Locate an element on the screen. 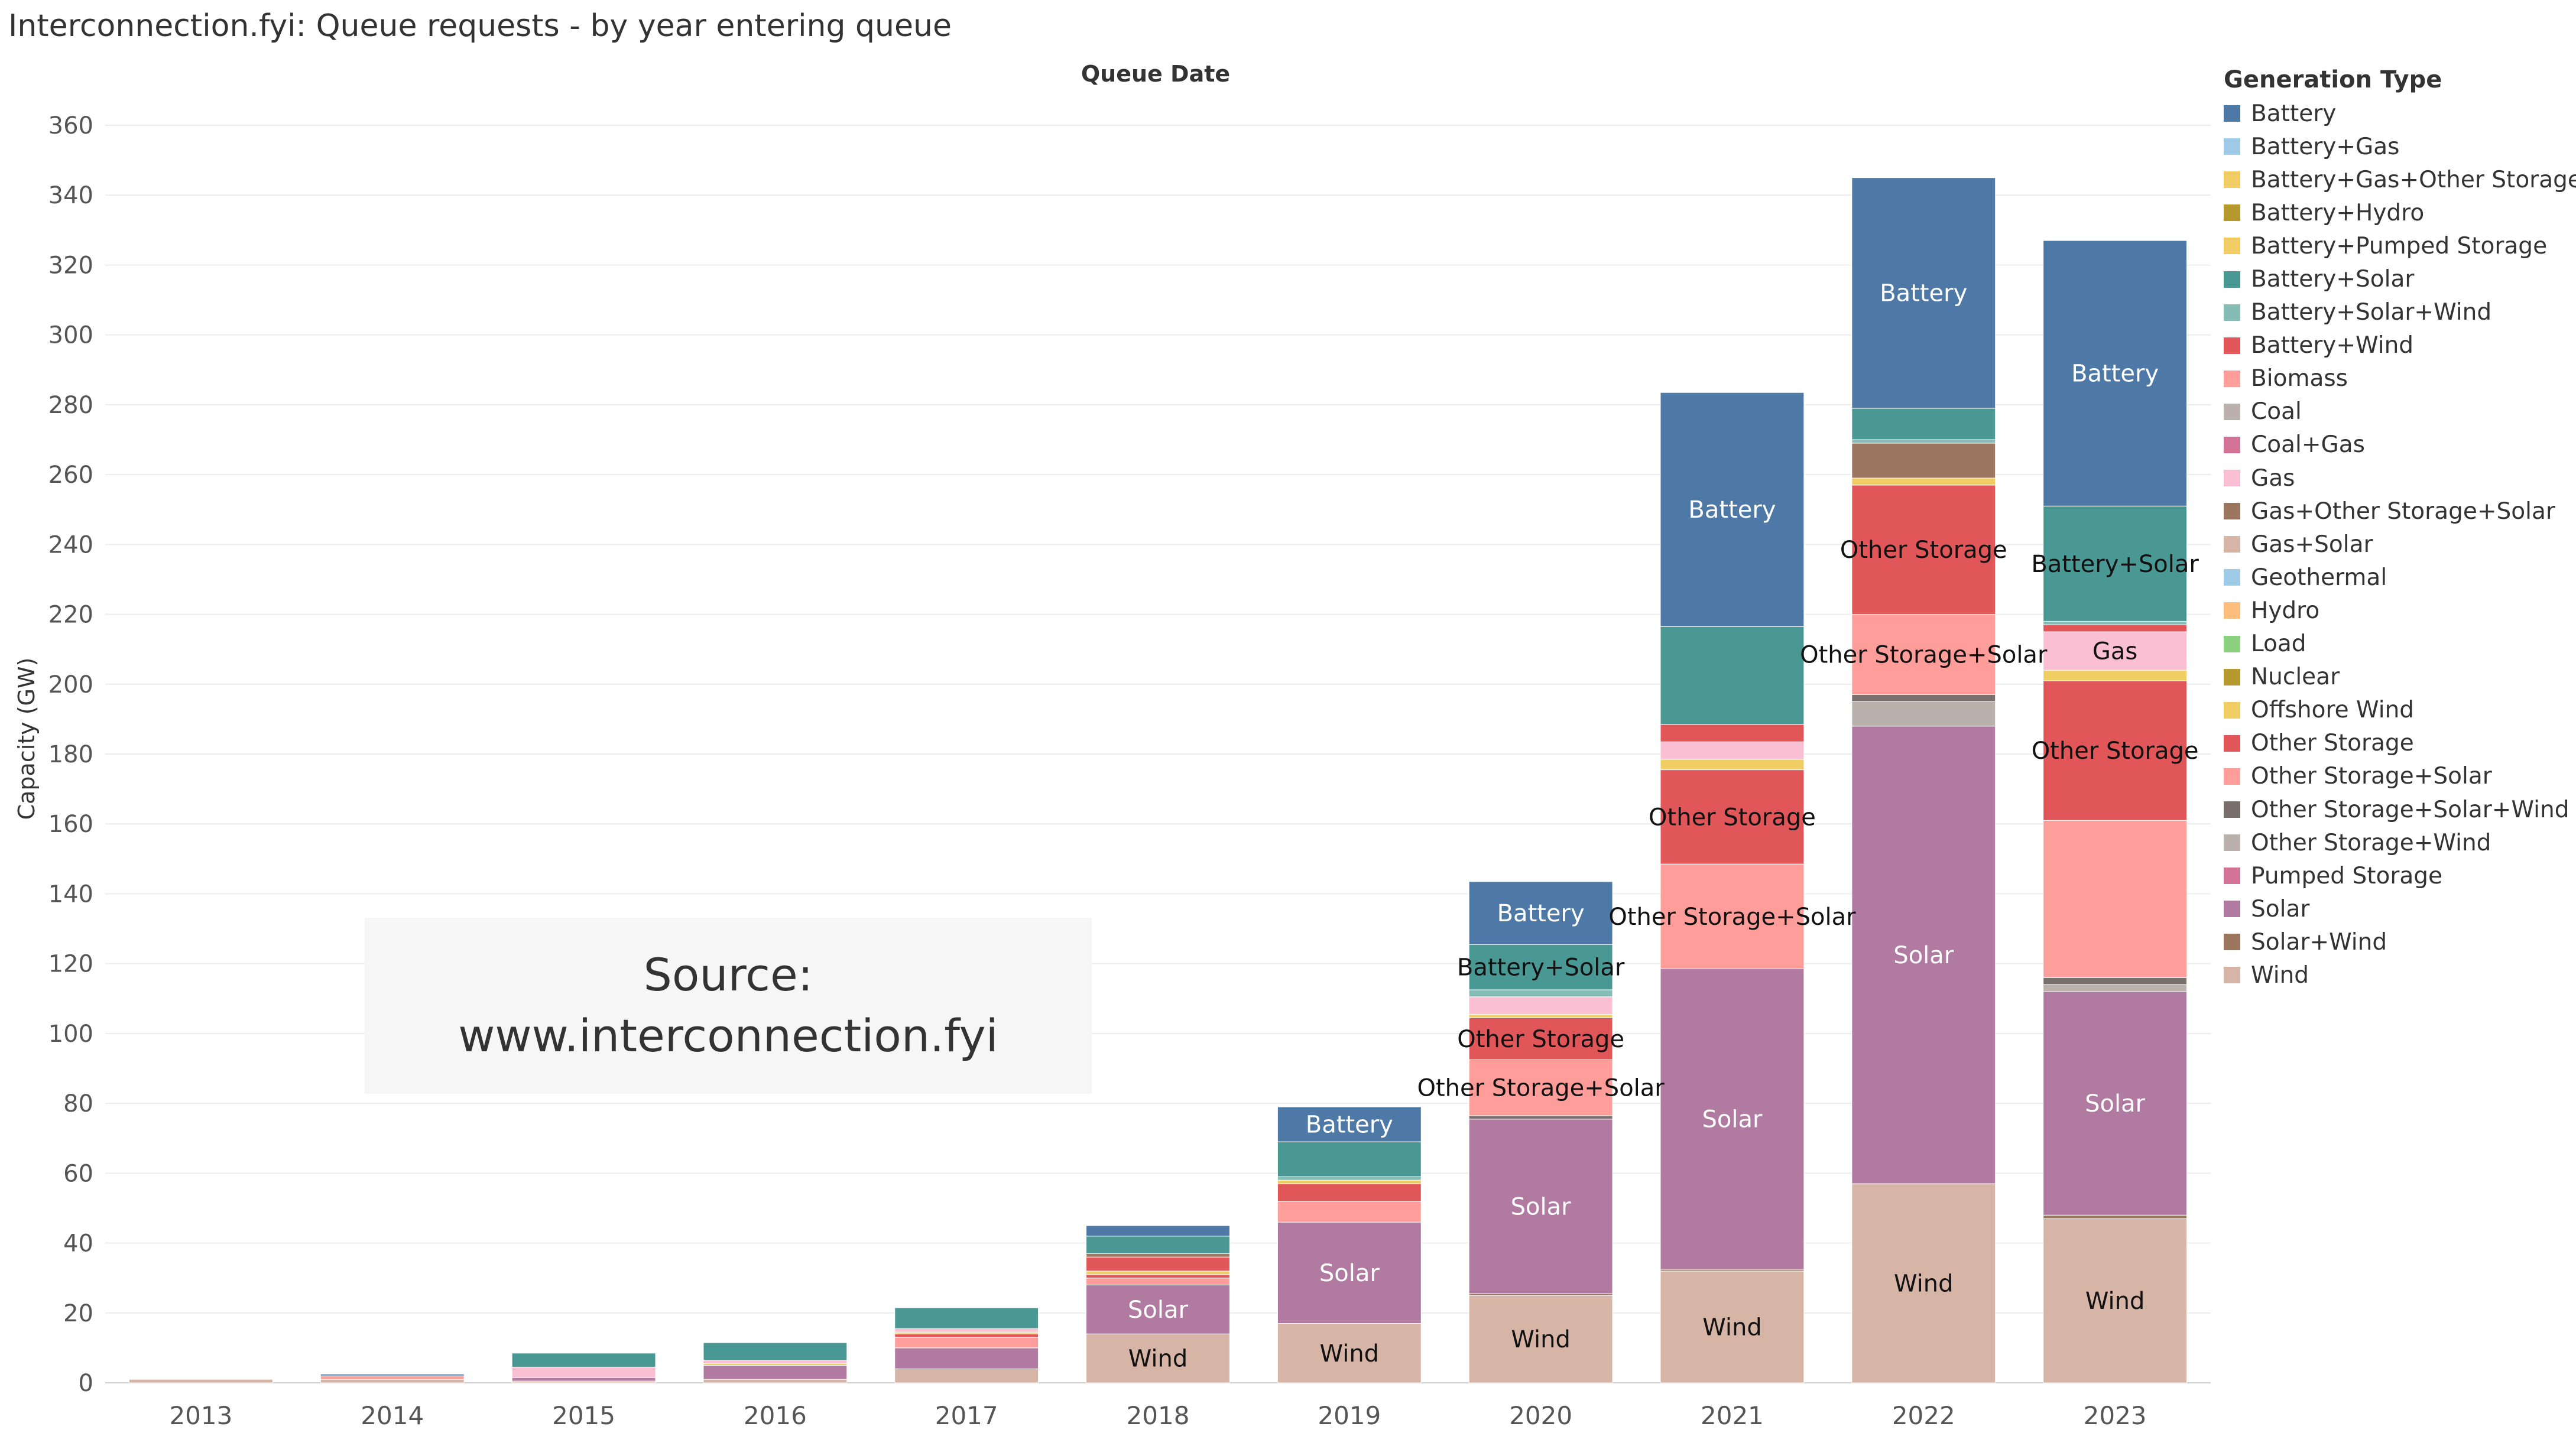  legend-item: Battery+Hydro is located at coordinates (2398, 212).